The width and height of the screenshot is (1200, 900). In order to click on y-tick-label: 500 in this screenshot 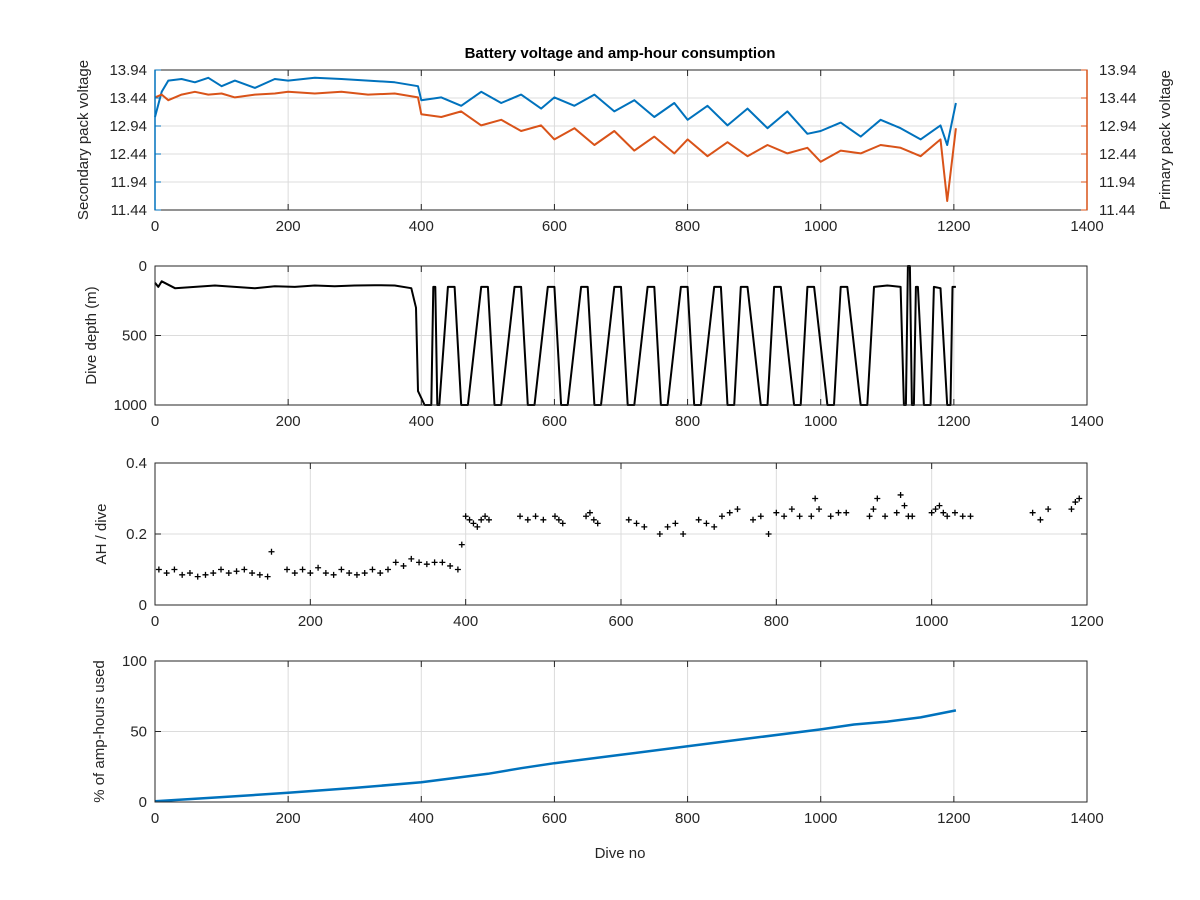, I will do `click(134, 336)`.